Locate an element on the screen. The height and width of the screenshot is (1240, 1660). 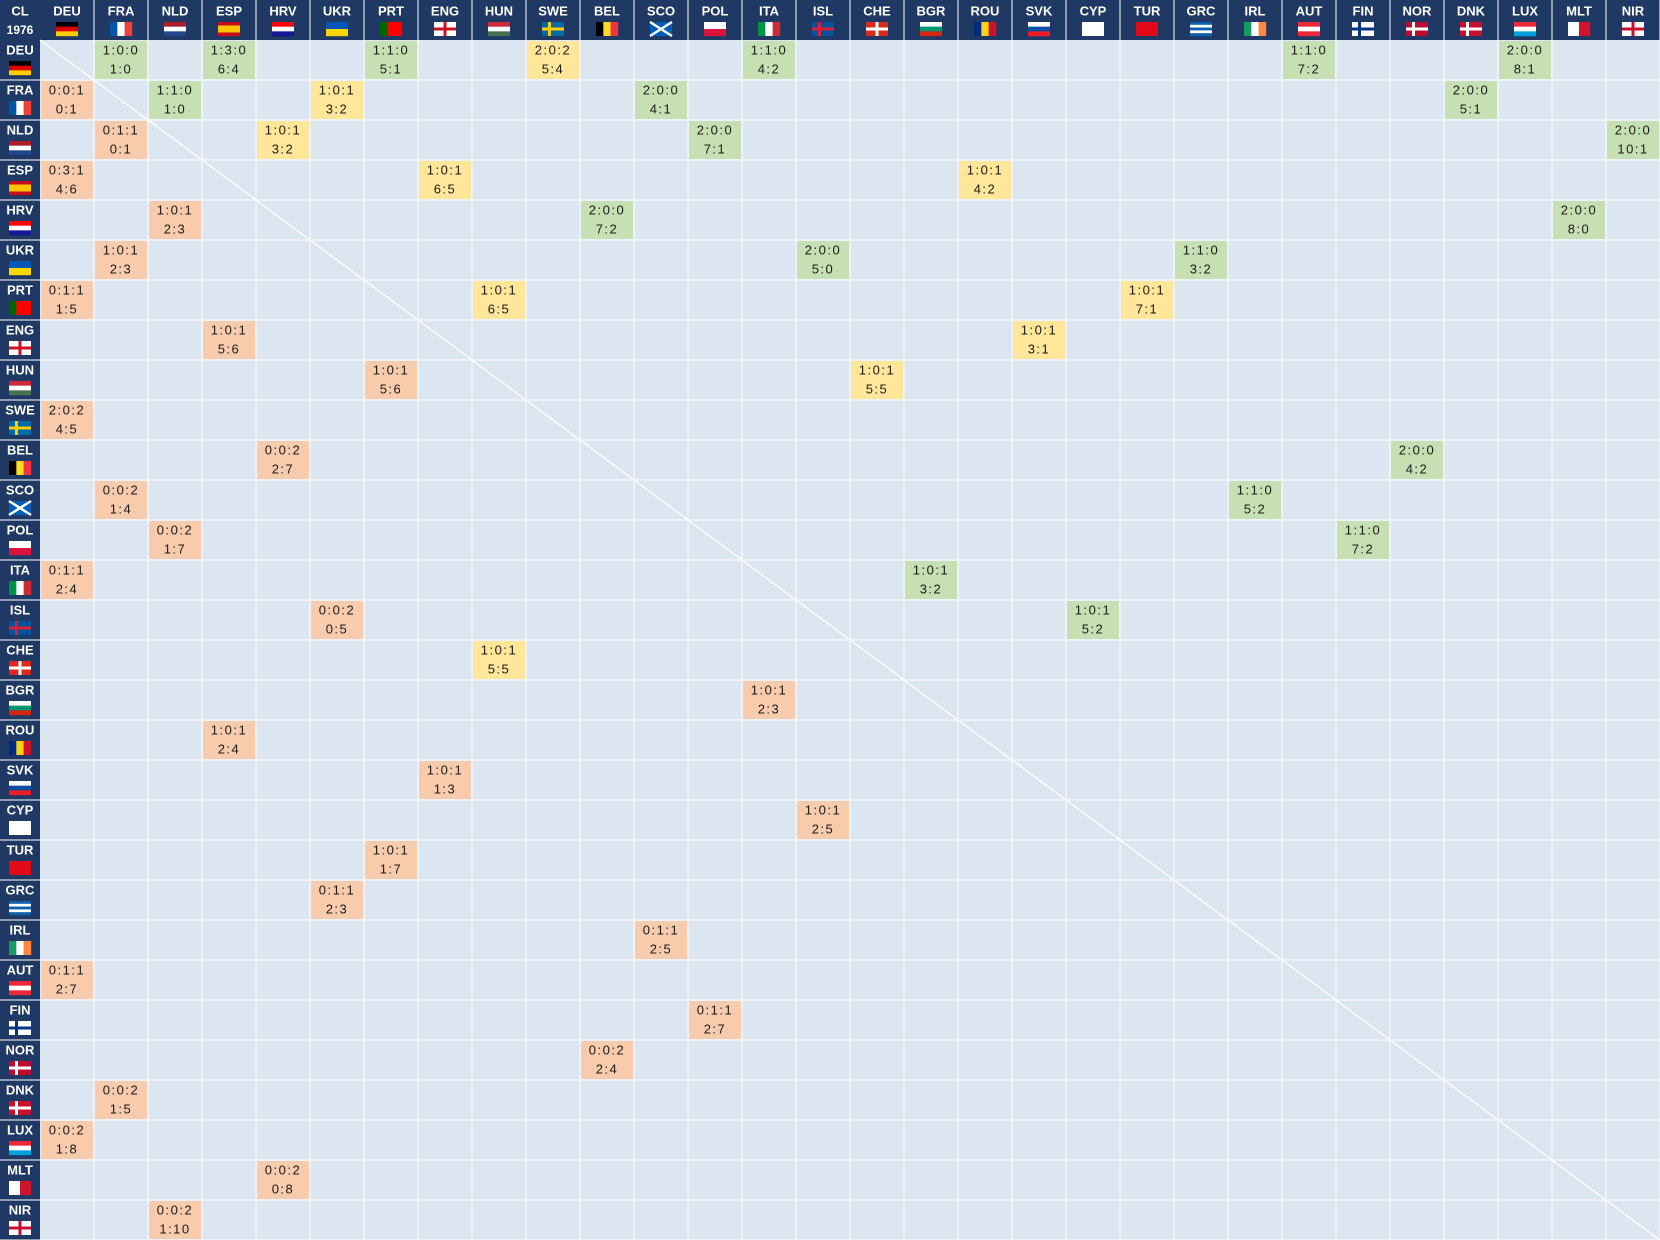
aggregate-score: 4:2 is located at coordinates (985, 188).